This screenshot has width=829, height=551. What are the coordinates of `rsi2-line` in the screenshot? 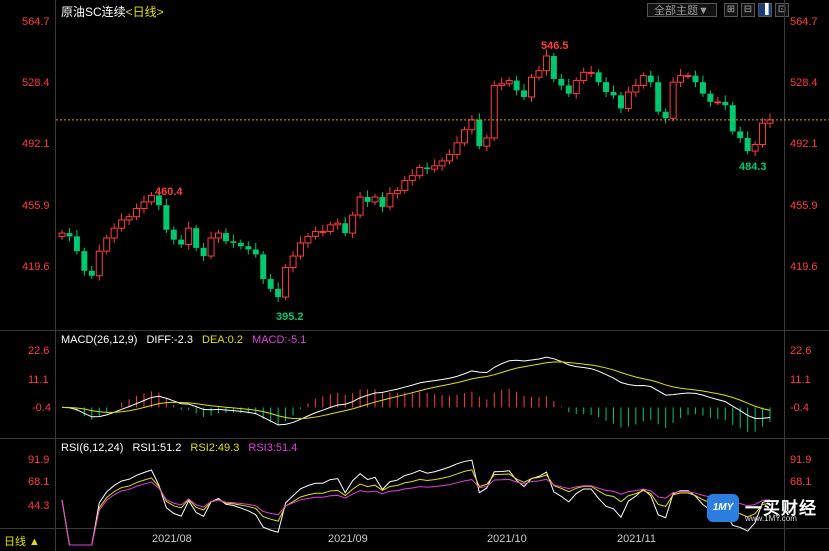 It's located at (416, 507).